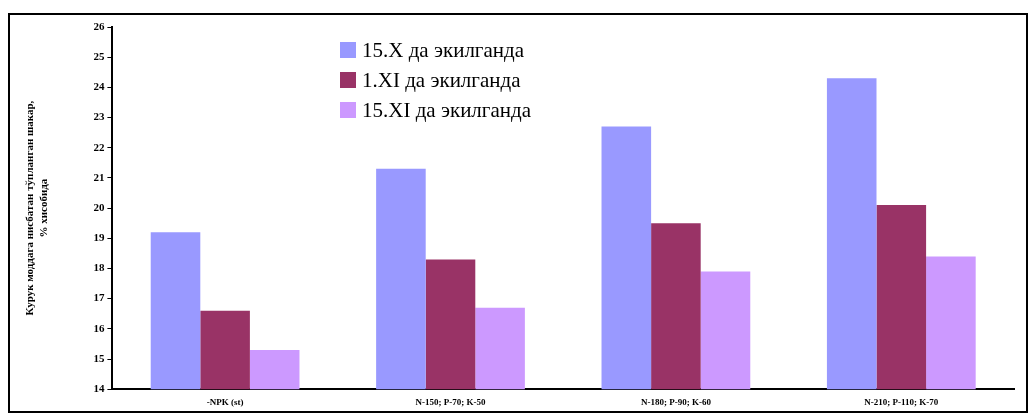  I want to click on legend-label: 15.X да экилганда, so click(443, 50).